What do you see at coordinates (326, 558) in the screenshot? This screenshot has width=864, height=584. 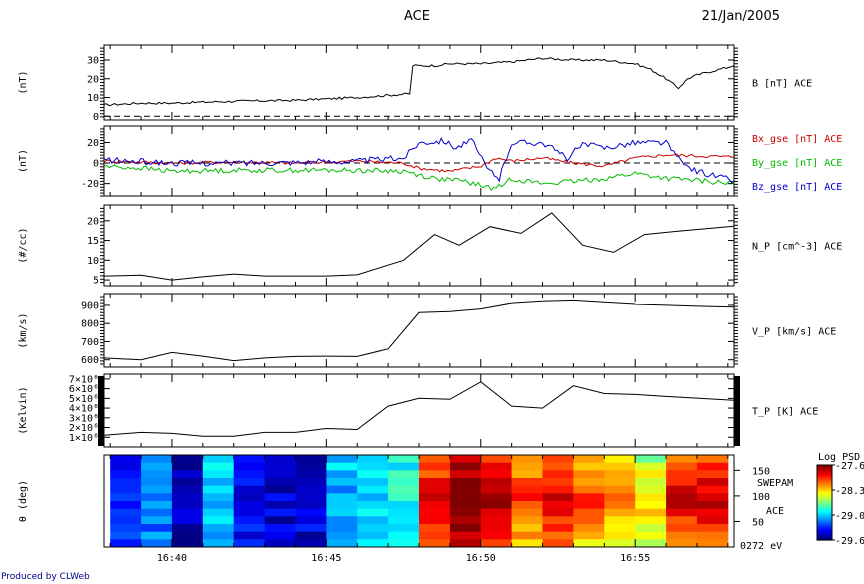 I see `x-tick-label: 16:45` at bounding box center [326, 558].